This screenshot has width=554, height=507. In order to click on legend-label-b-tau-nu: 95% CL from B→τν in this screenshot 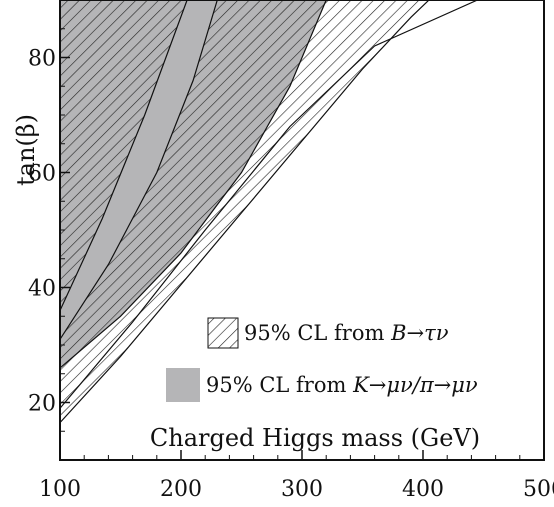, I will do `click(346, 333)`.